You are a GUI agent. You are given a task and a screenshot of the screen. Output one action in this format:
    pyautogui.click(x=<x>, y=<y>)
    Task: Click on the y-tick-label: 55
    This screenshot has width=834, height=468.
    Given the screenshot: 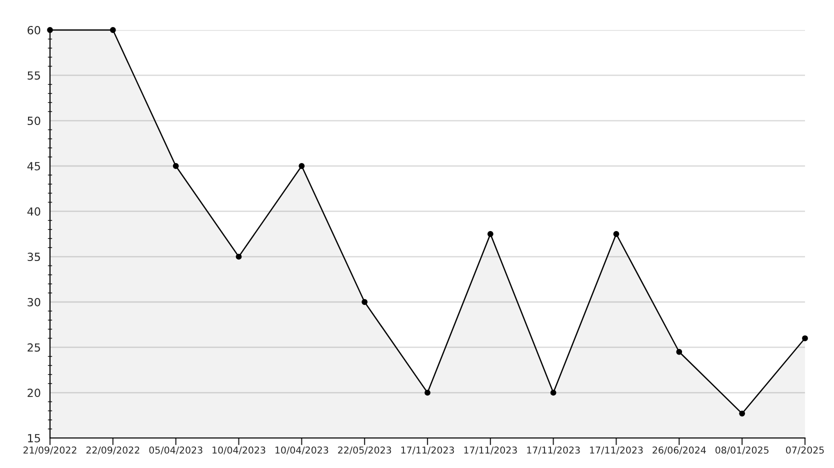 What is the action you would take?
    pyautogui.click(x=34, y=75)
    